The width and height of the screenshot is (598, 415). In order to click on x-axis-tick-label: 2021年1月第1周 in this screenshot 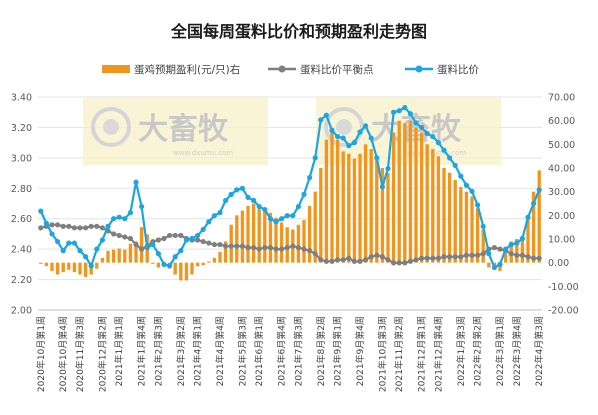, I will do `click(119, 351)`.